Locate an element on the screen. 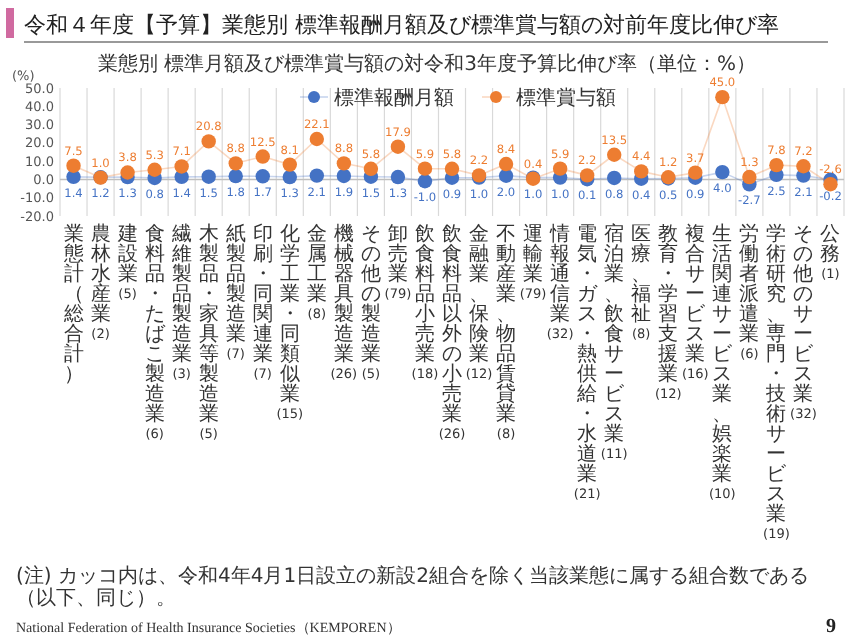  chart-subtitle: 業態別 標準月額及び標準賞与額の対令和3年度予算比伸び率（単位：%） is located at coordinates (427, 64).